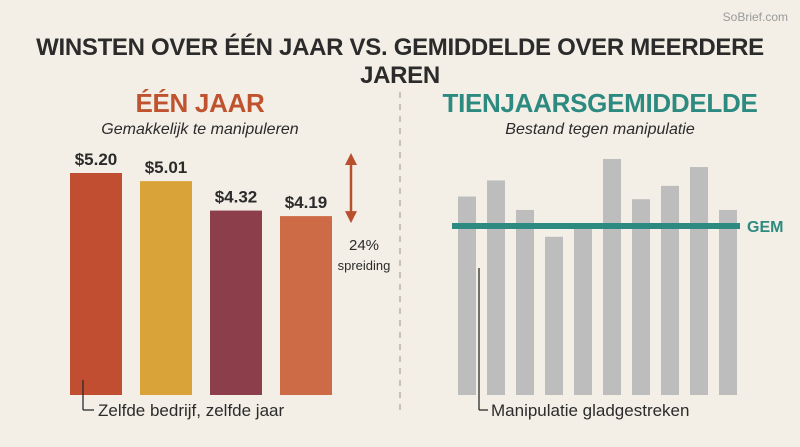 The image size is (800, 447). Describe the element at coordinates (166, 167) in the screenshot. I see `one-year-value-label: $5.01` at that location.